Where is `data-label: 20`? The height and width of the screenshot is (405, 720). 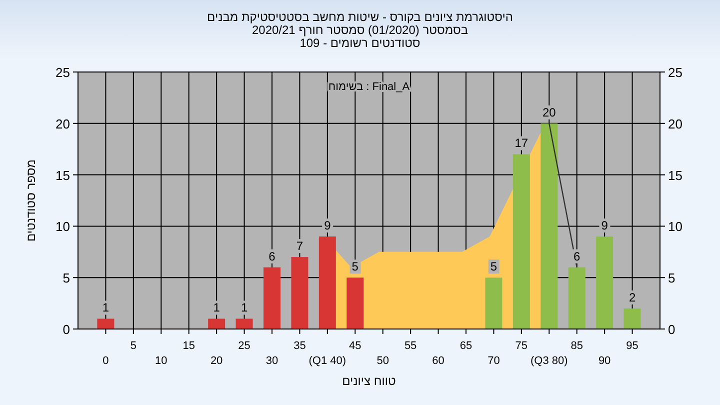 data-label: 20 is located at coordinates (549, 112).